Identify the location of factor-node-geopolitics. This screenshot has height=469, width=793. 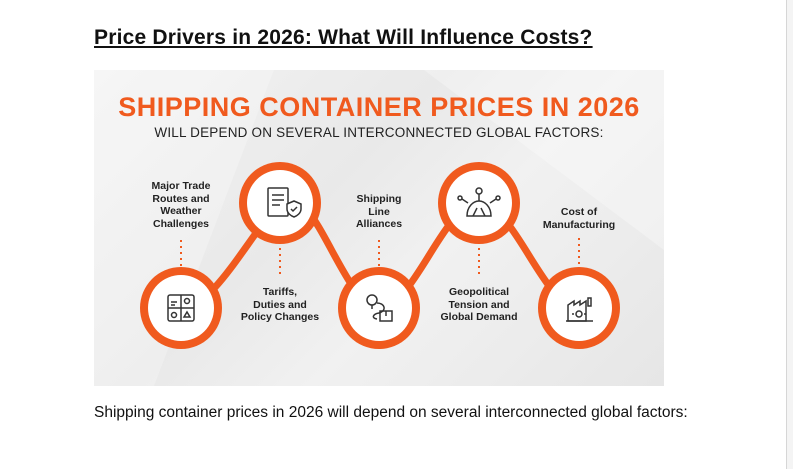
(479, 203).